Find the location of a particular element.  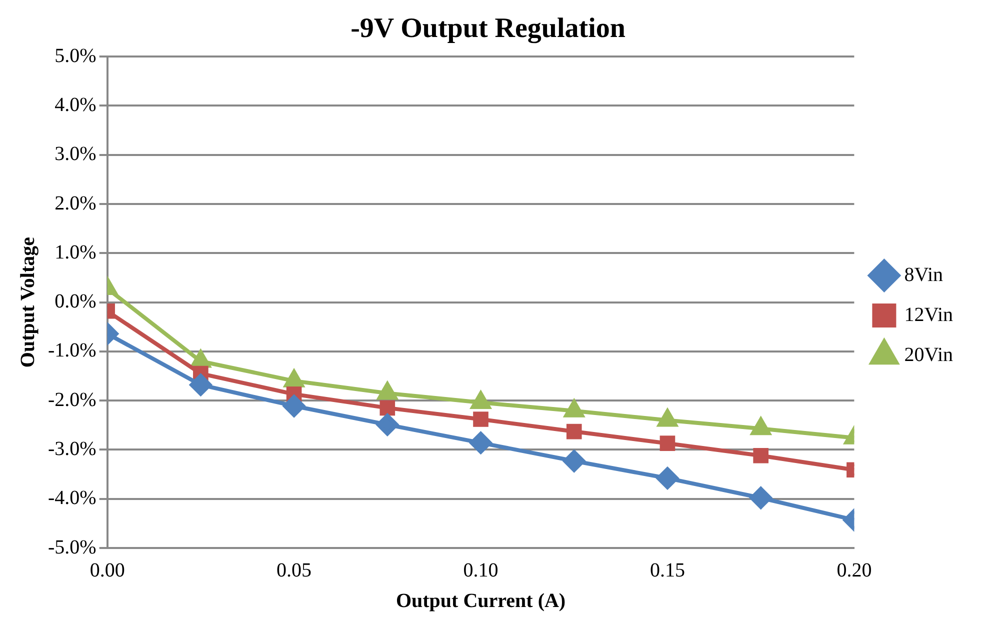

y-tick-label: 1.0% is located at coordinates (75, 252).